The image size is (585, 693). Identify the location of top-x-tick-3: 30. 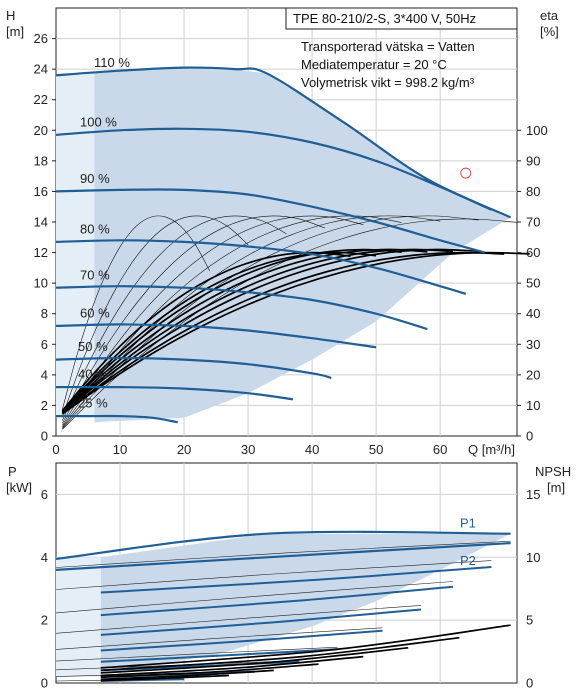
(248, 449).